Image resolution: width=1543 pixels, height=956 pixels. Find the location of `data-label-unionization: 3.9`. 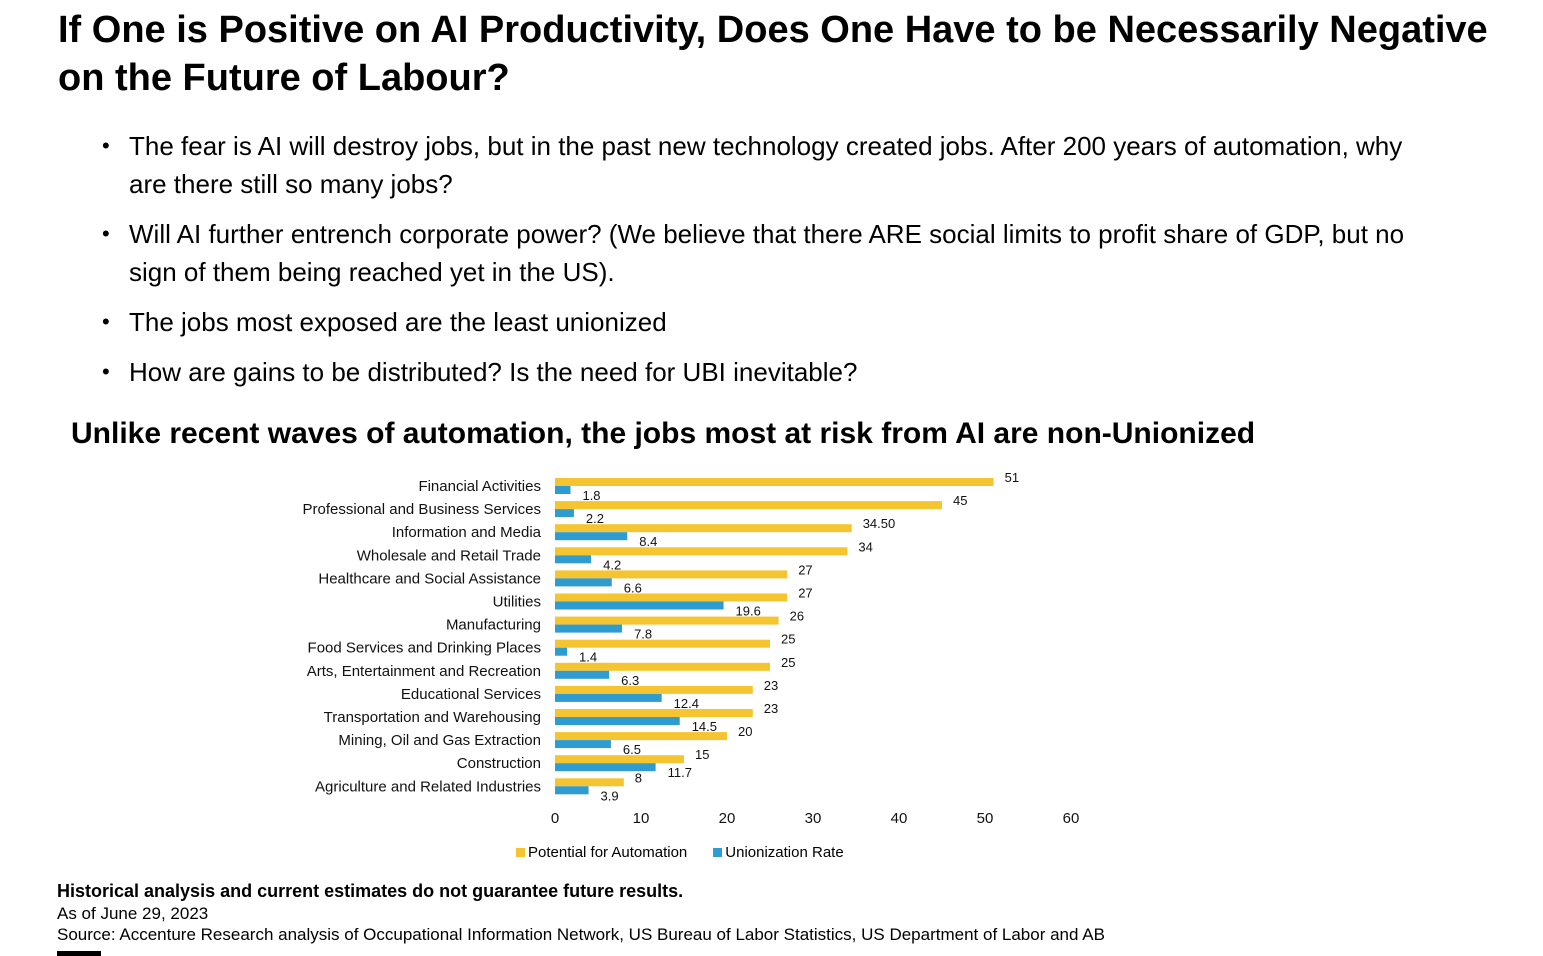

data-label-unionization: 3.9 is located at coordinates (610, 795).